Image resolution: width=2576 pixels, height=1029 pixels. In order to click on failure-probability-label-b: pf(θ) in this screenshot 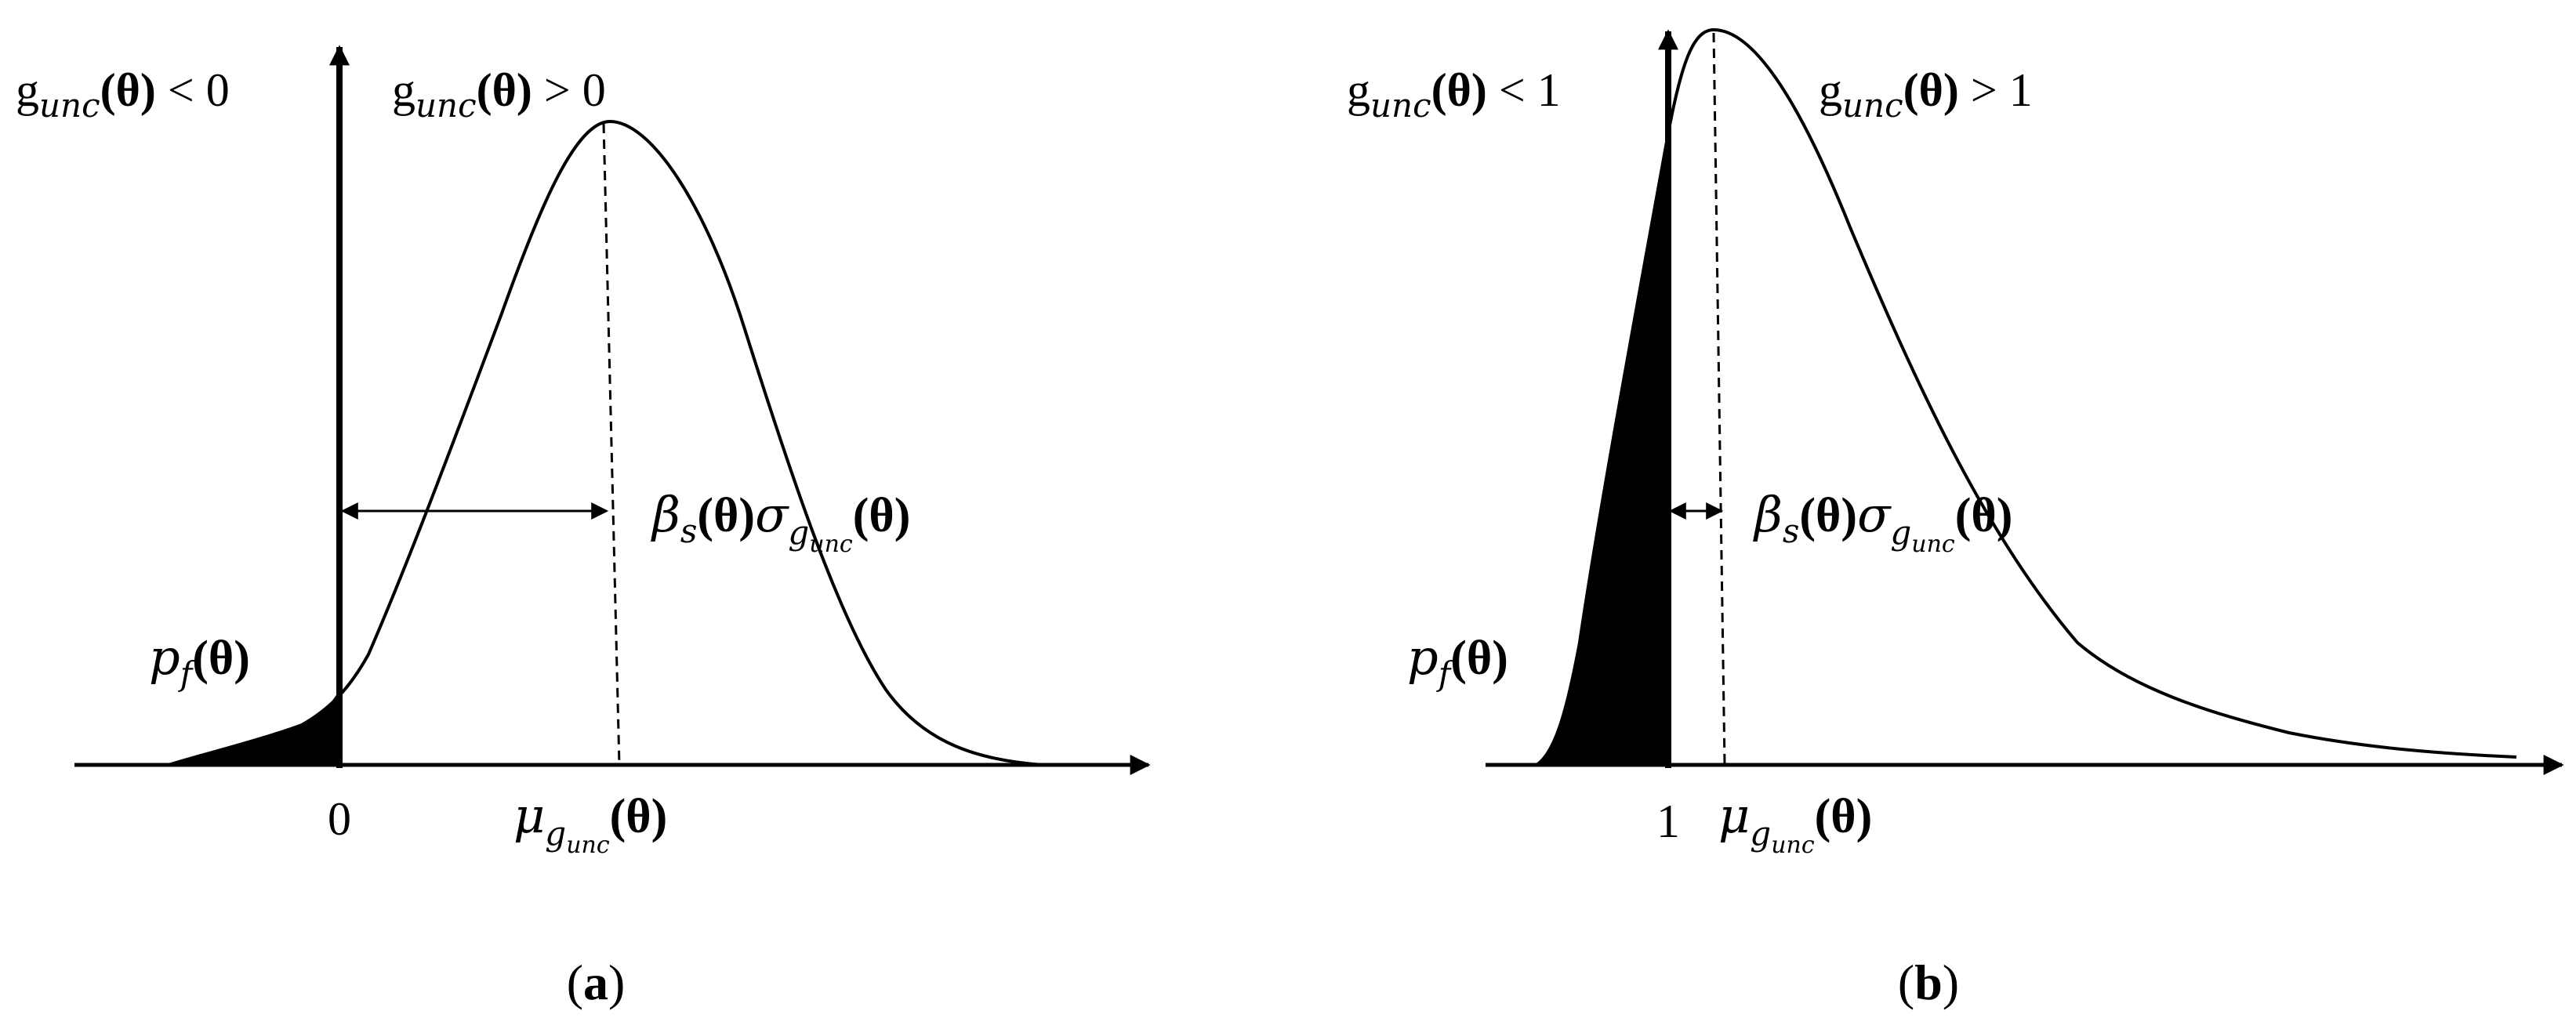, I will do `click(1458, 661)`.